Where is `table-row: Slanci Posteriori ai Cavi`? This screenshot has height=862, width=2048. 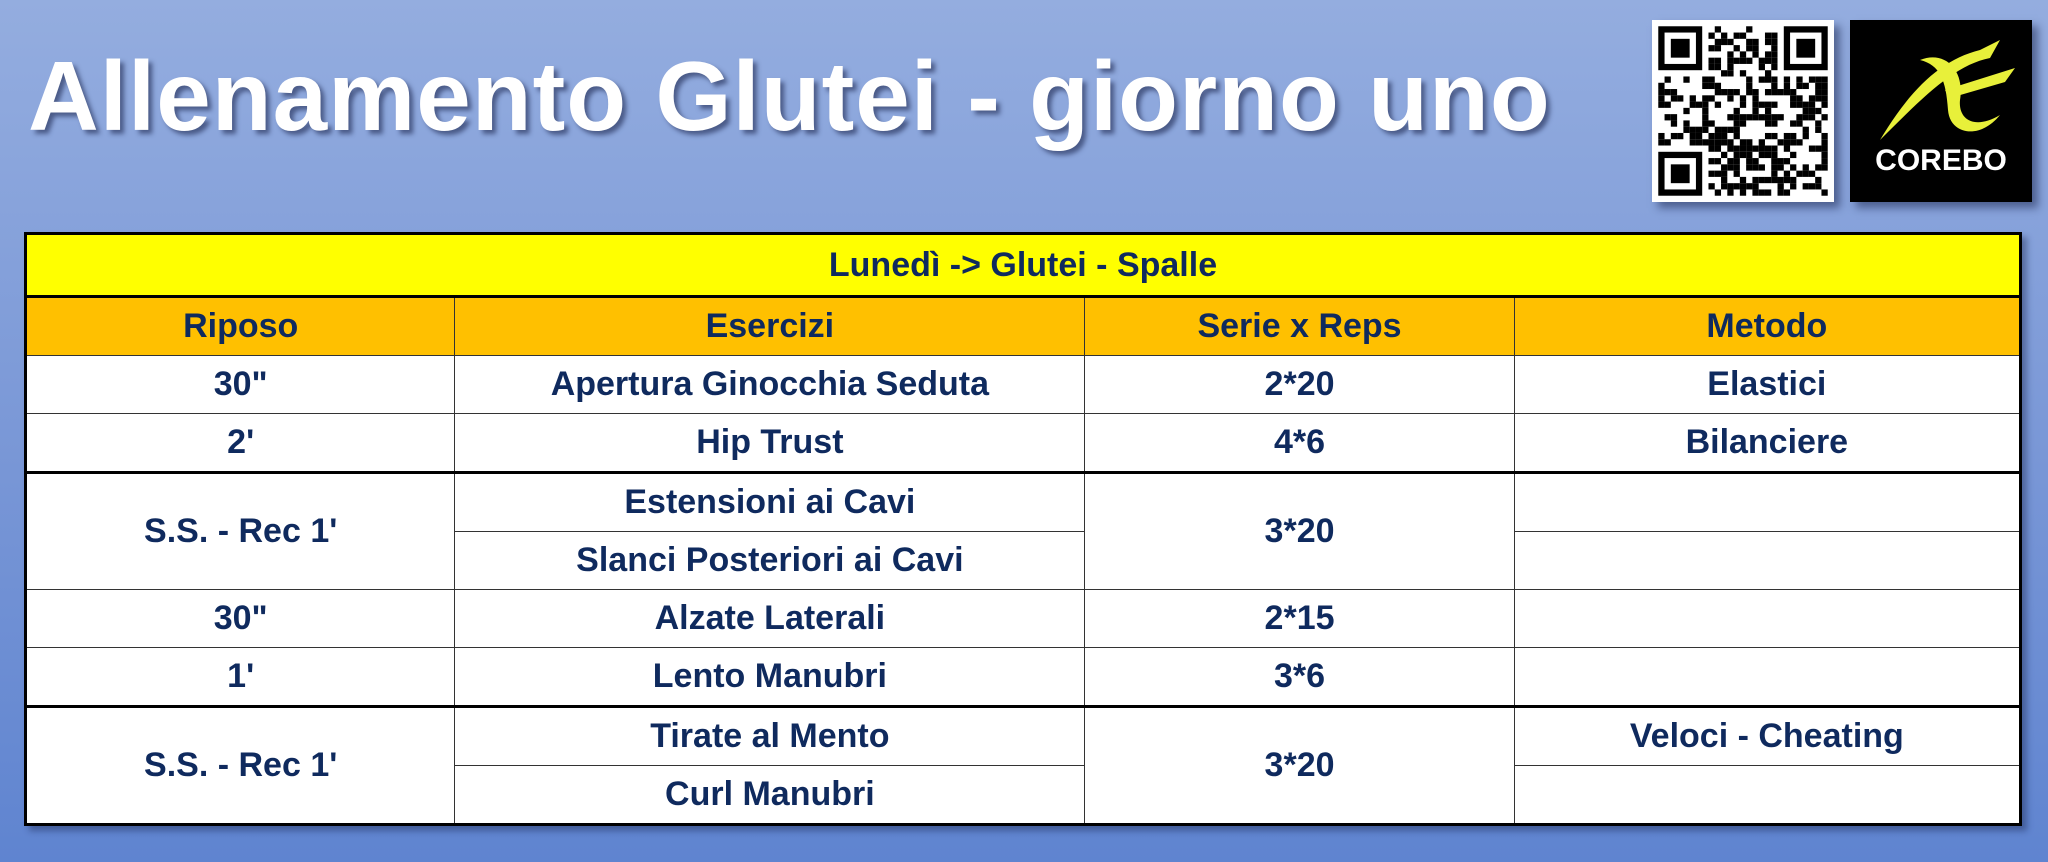 table-row: Slanci Posteriori ai Cavi is located at coordinates (1024, 560).